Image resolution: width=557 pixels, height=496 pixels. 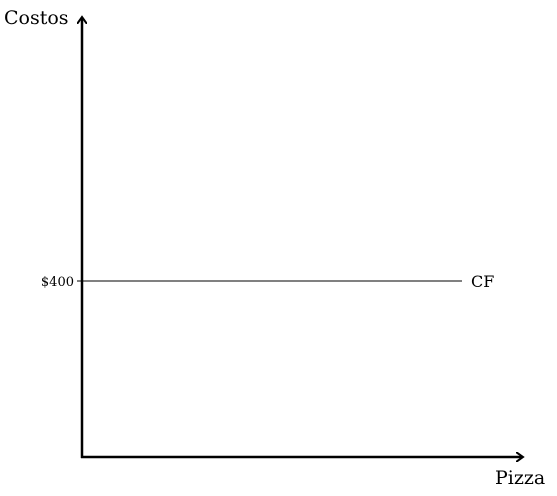 I want to click on series-group: CF, so click(x=288, y=281).